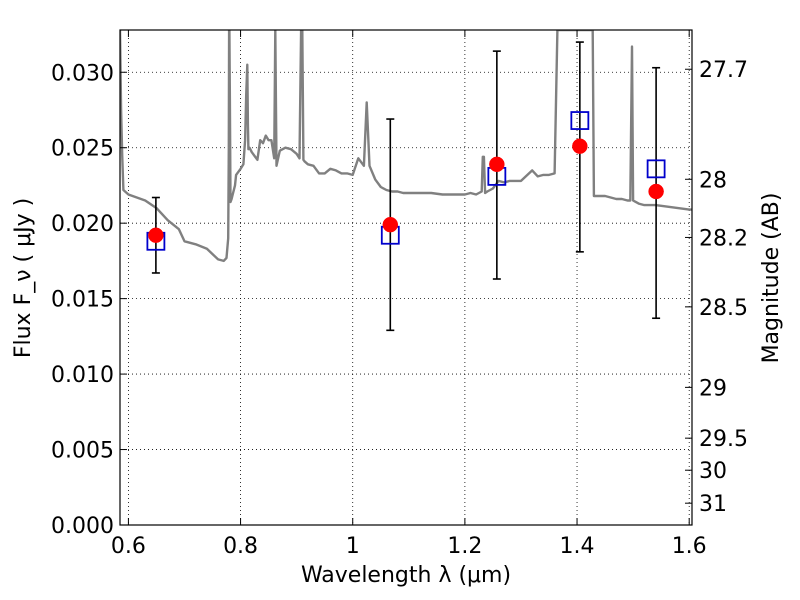 The image size is (800, 600). Describe the element at coordinates (464, 546) in the screenshot. I see `x-tick-label: 1.2` at that location.